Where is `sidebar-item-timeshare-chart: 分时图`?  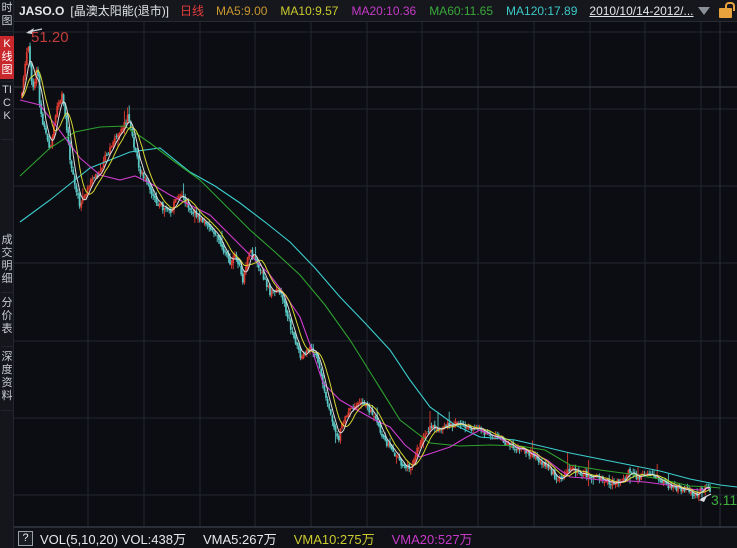 sidebar-item-timeshare-chart: 分时图 is located at coordinates (7, 13).